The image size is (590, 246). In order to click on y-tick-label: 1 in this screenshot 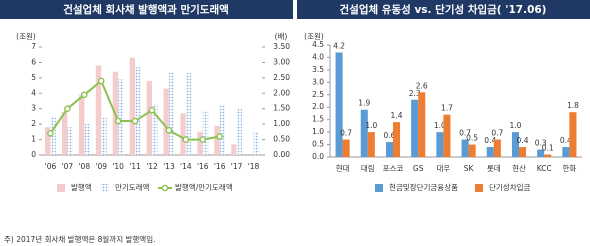, I will do `click(33, 139)`.